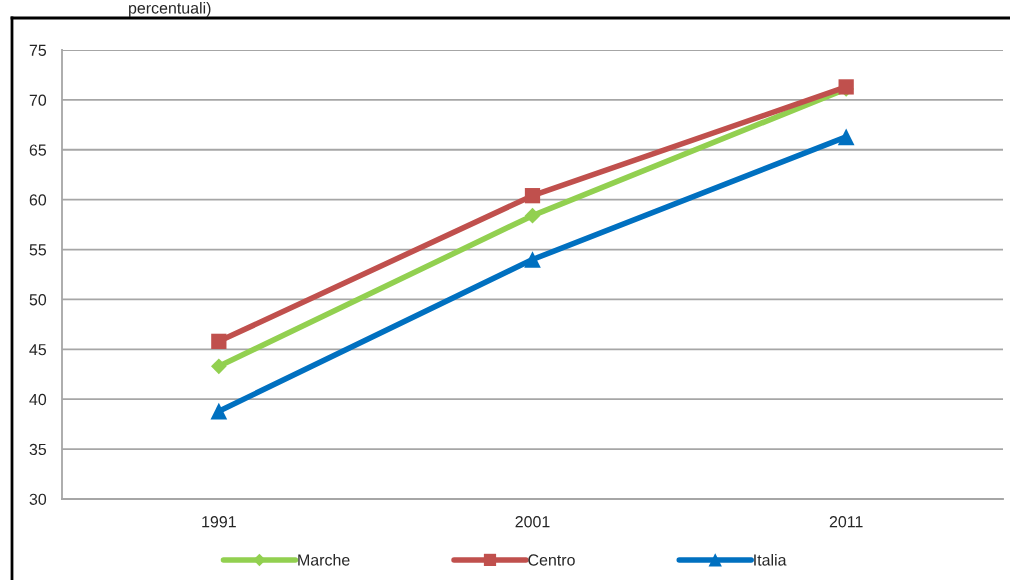 The width and height of the screenshot is (1010, 580). I want to click on x-tick-label: 2011, so click(846, 522).